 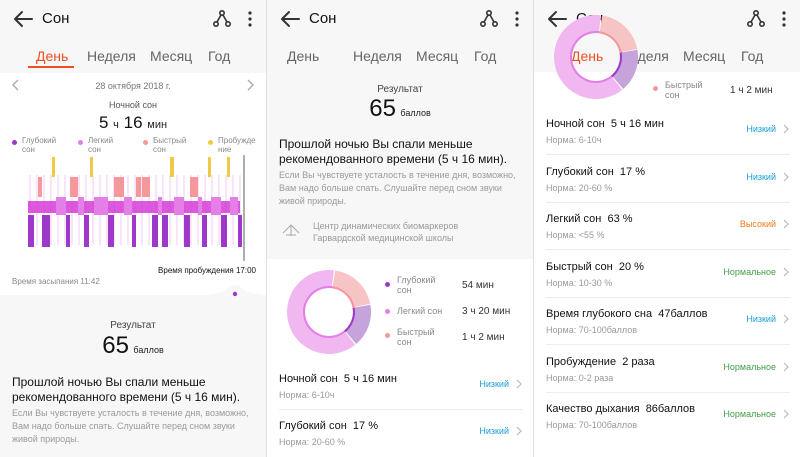 I want to click on metric-norm: Норма: 10-30 %, so click(x=579, y=282).